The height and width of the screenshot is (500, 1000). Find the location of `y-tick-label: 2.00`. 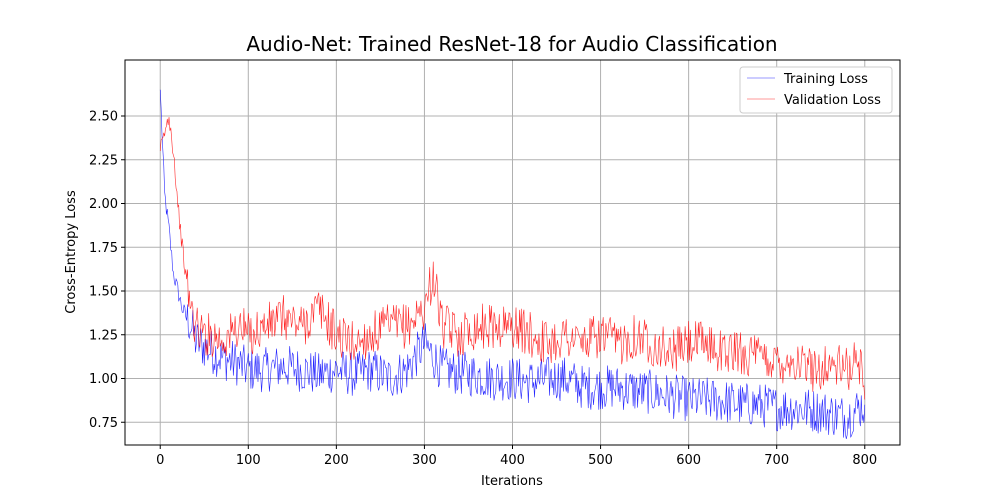

y-tick-label: 2.00 is located at coordinates (103, 204).